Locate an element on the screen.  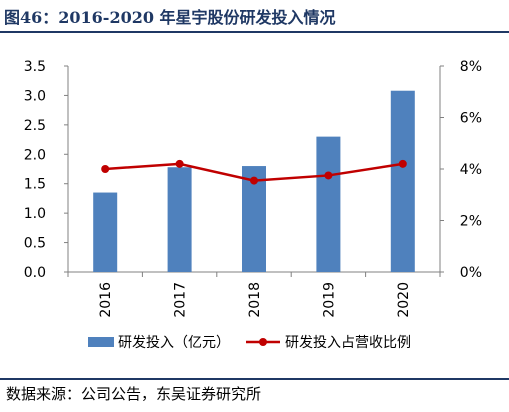
x-axis-category-label: 2016 is located at coordinates (106, 300).